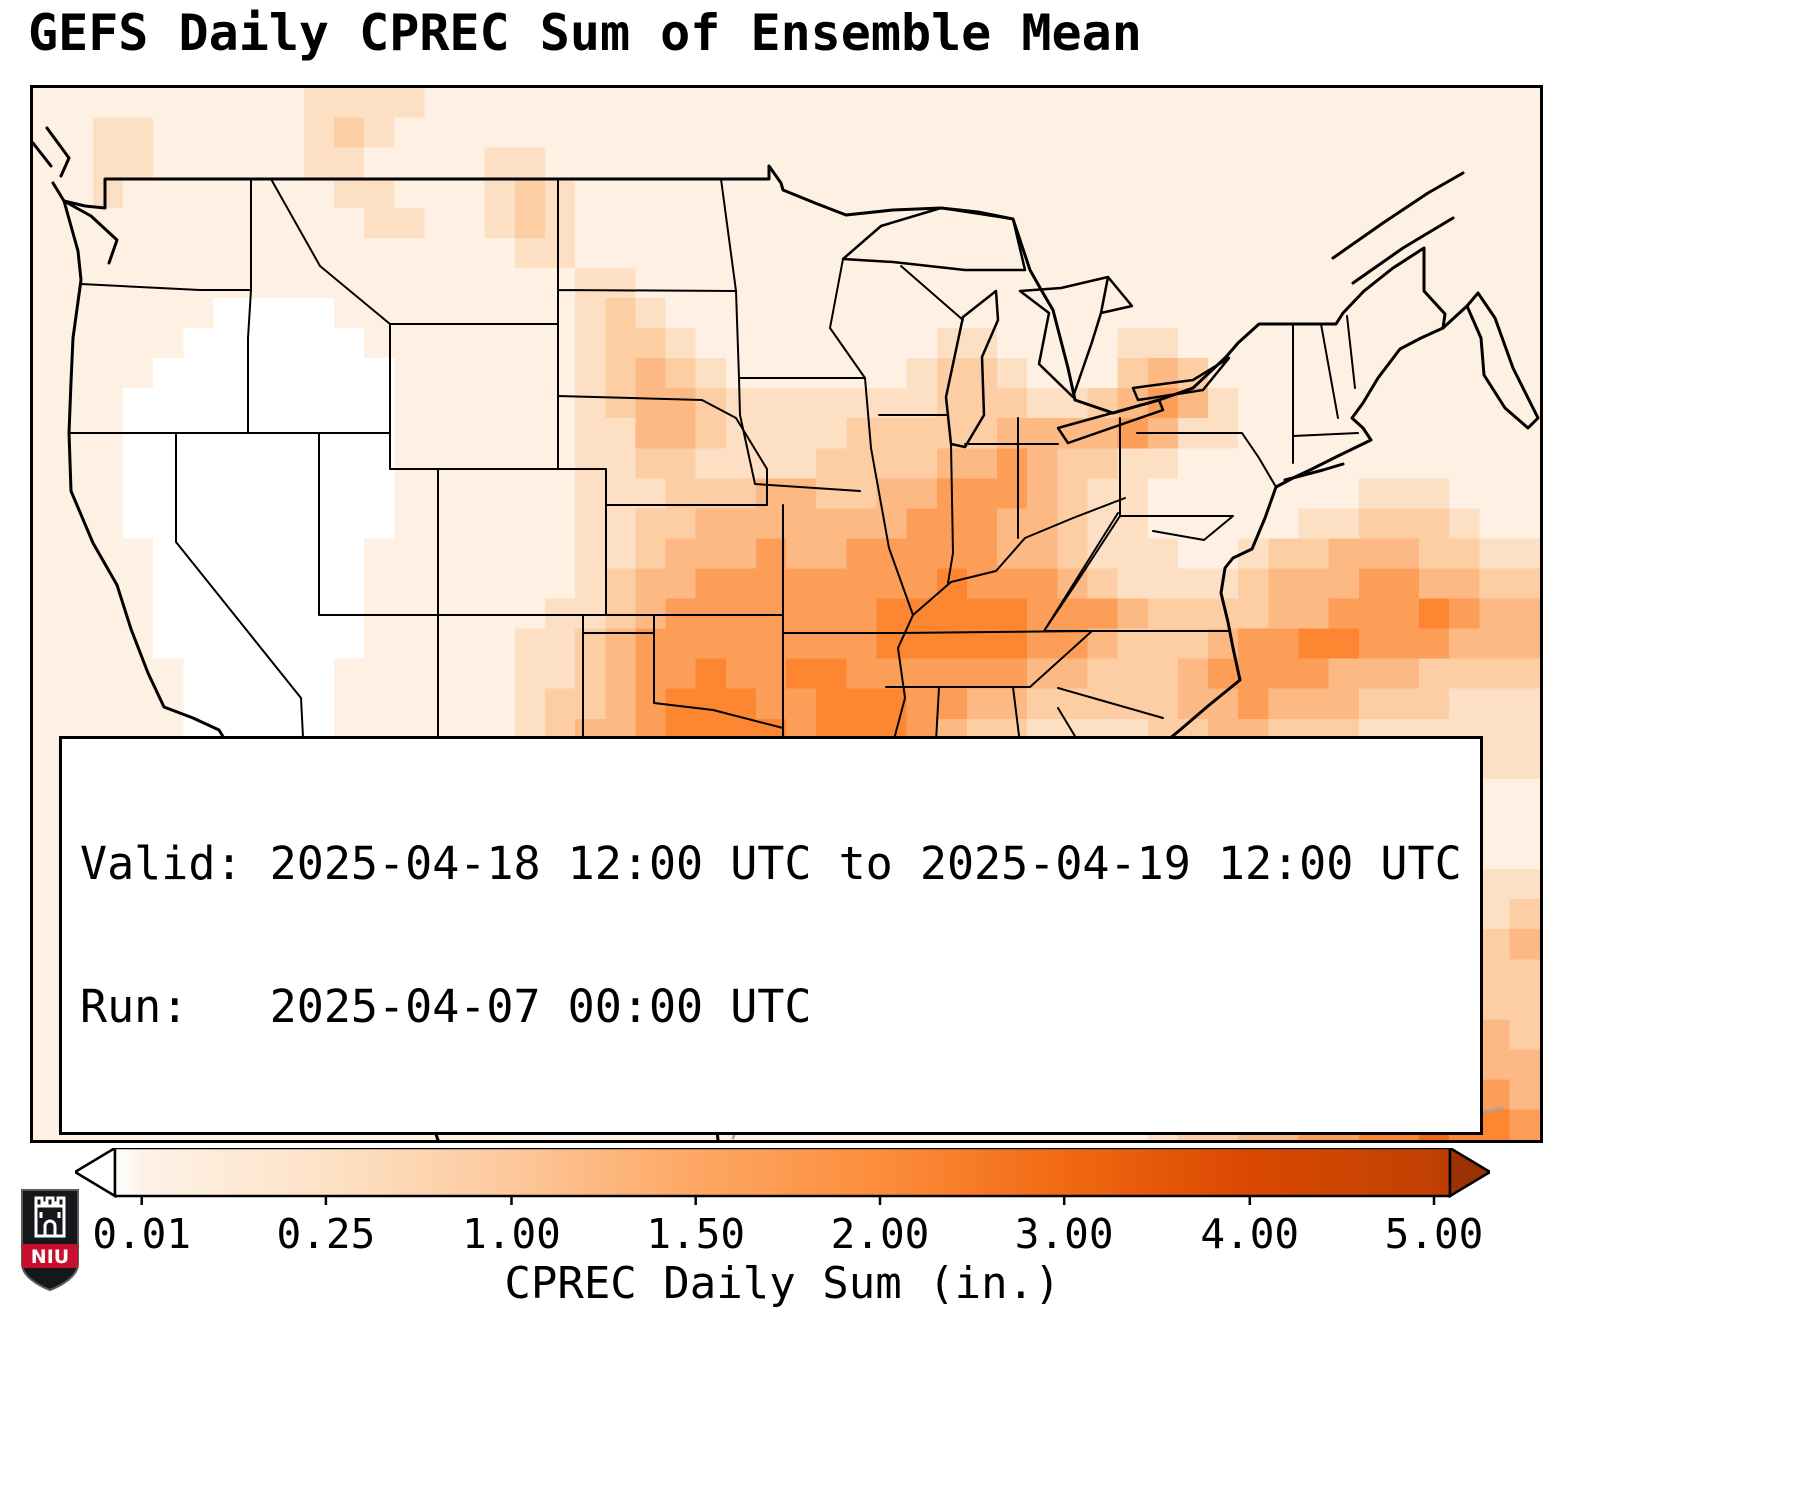 Image resolution: width=1803 pixels, height=1500 pixels. Describe the element at coordinates (1434, 1234) in the screenshot. I see `colorbar-tick-label: 5.00` at that location.